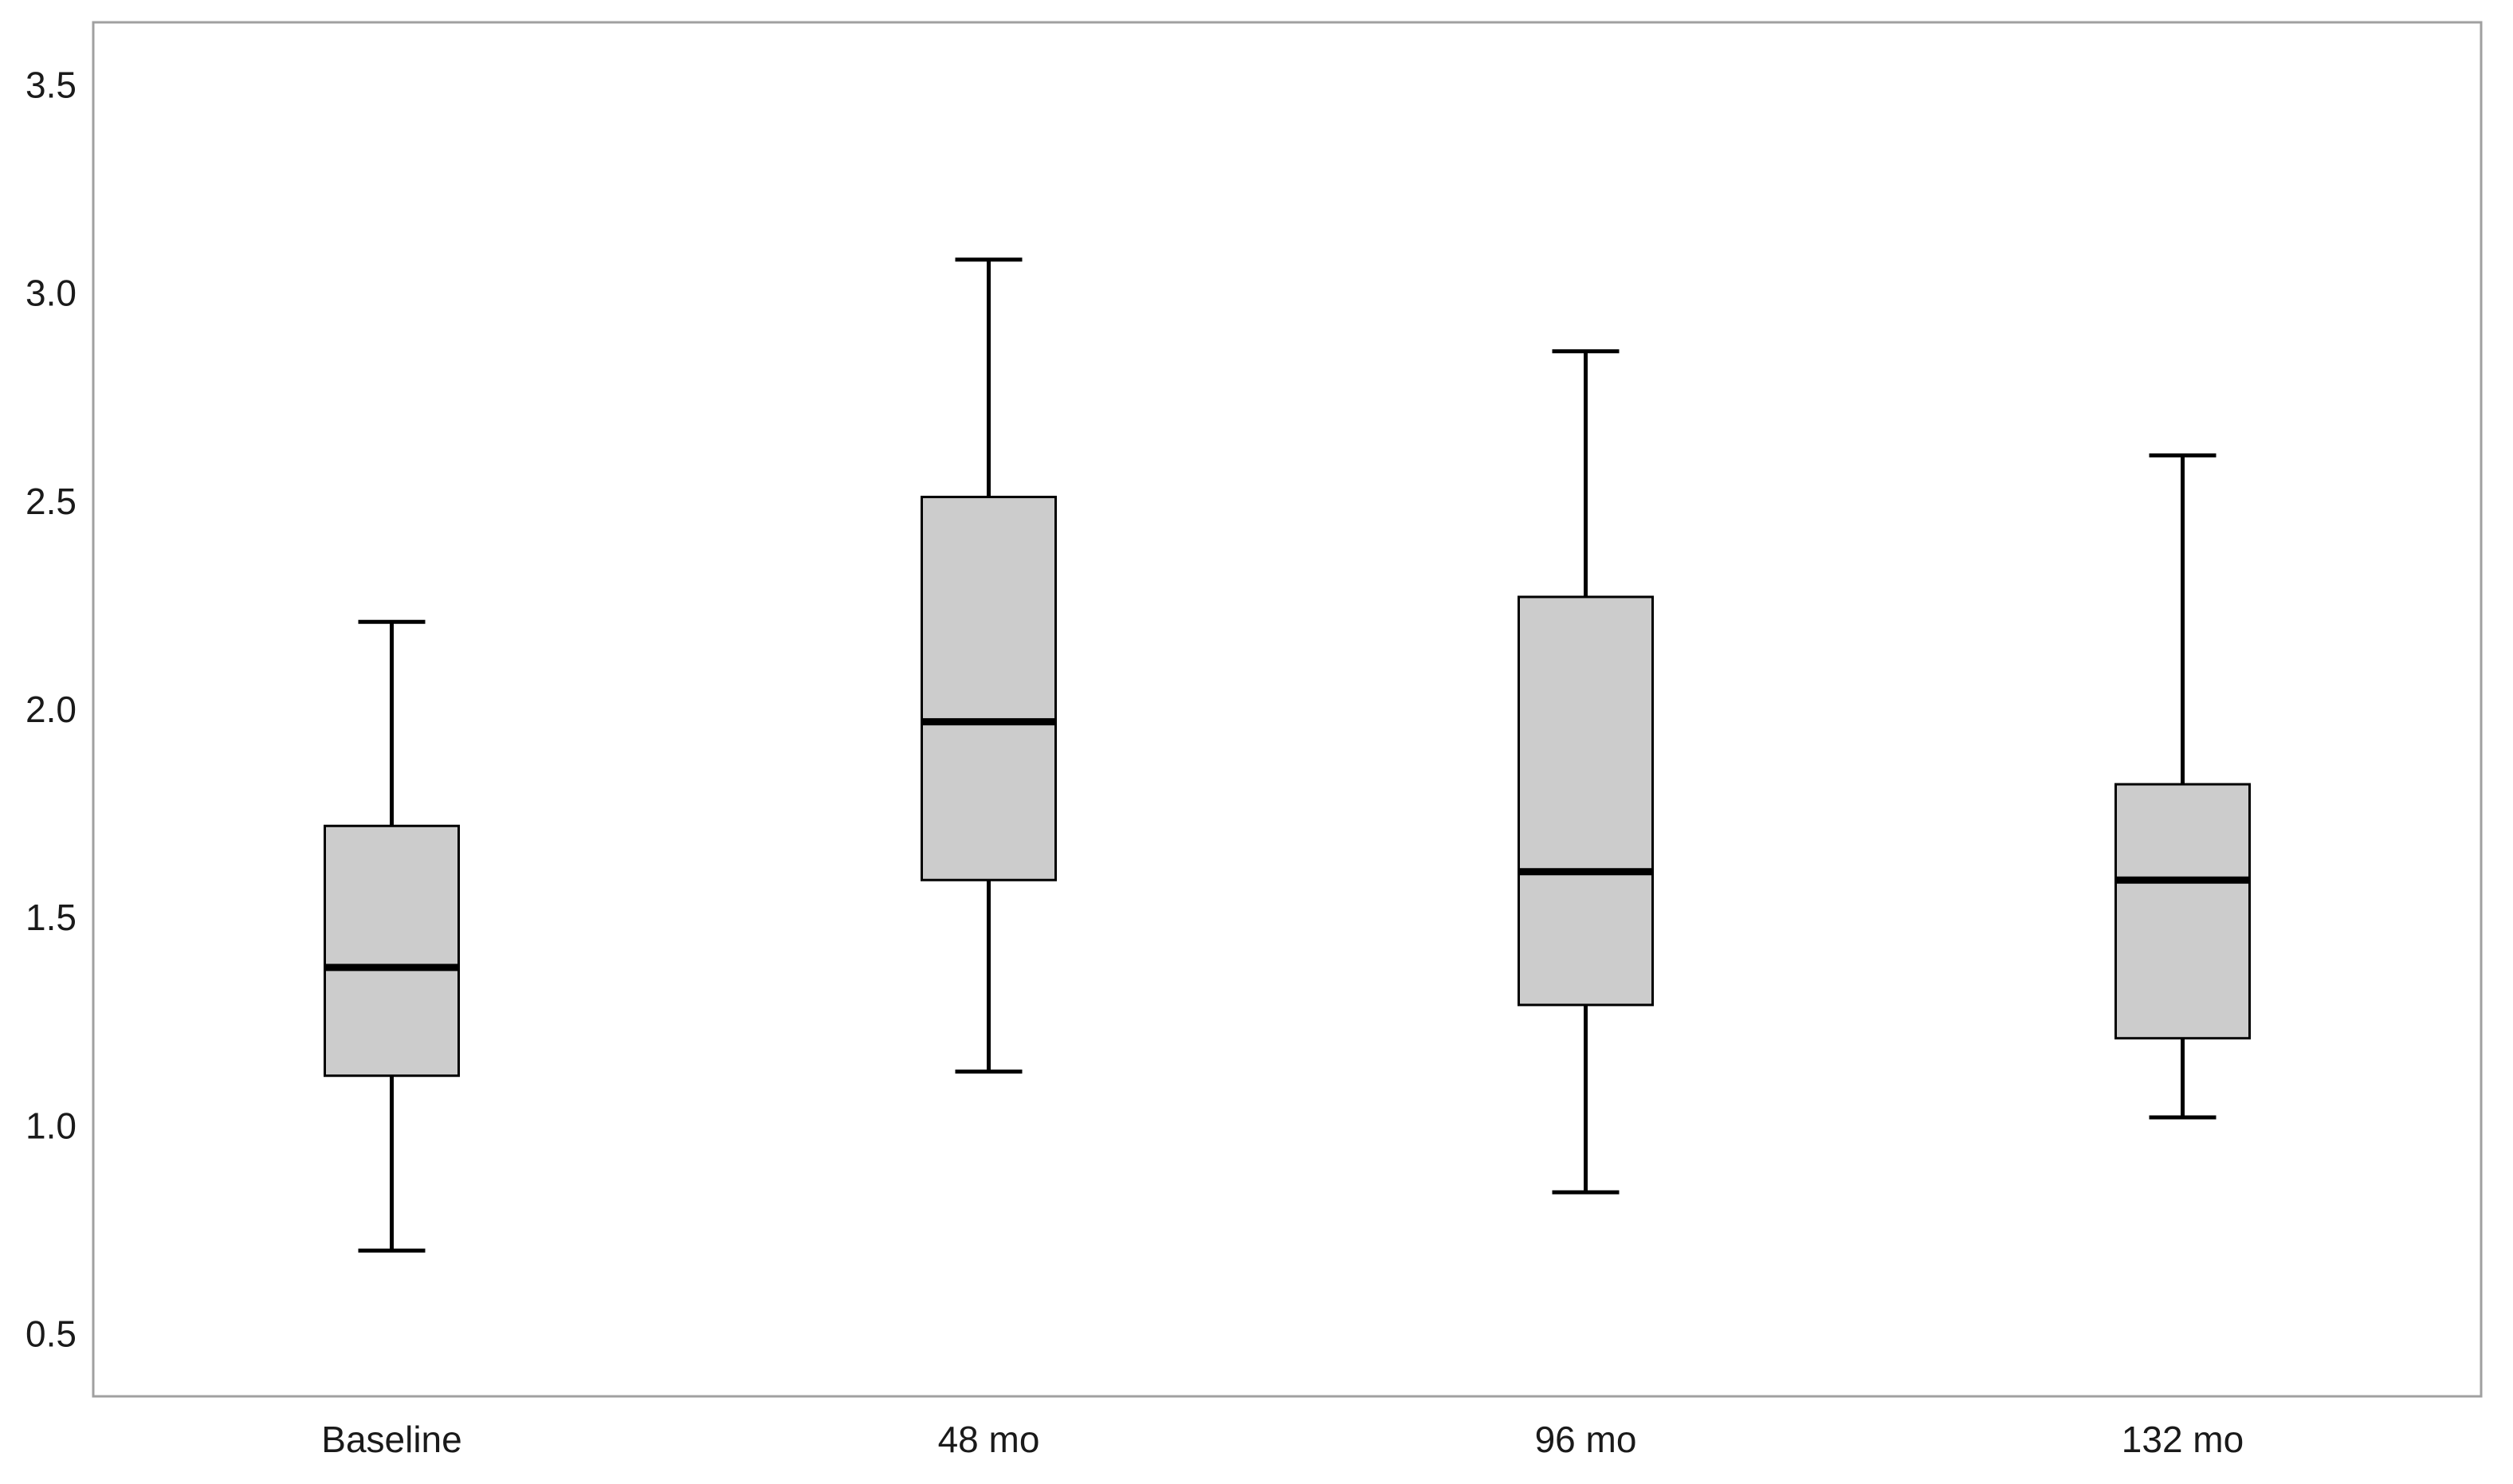 The width and height of the screenshot is (2513, 1484). Describe the element at coordinates (989, 1439) in the screenshot. I see `x-category-label: 48 mo` at that location.